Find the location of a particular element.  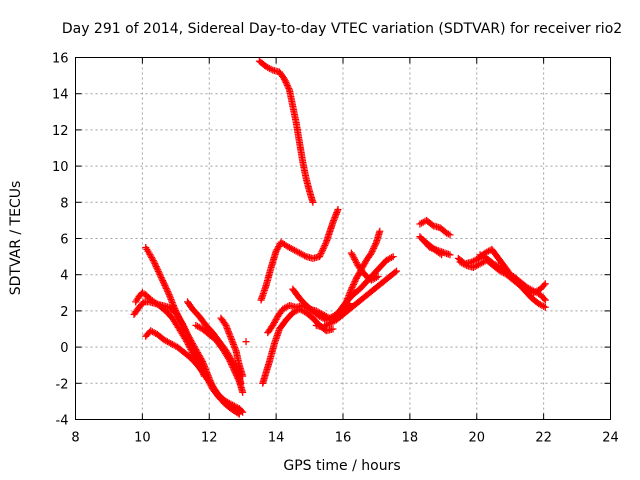

x-tick-label: 12 is located at coordinates (209, 438).